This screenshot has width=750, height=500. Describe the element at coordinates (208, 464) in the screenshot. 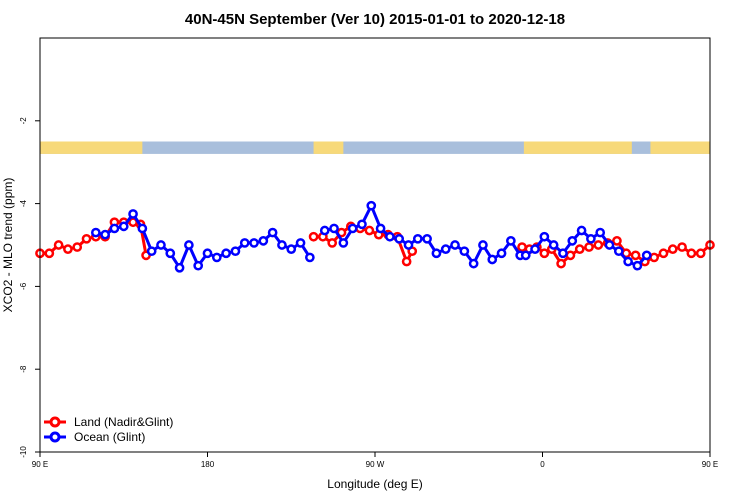

I see `x-tick-label: 180` at that location.